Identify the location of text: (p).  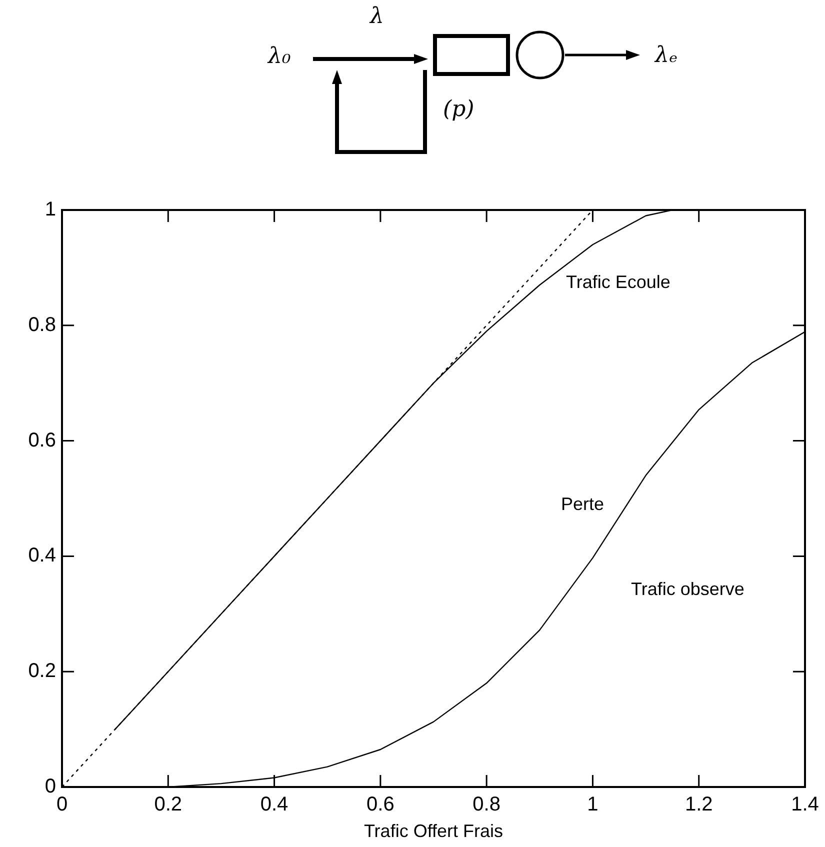
(458, 109).